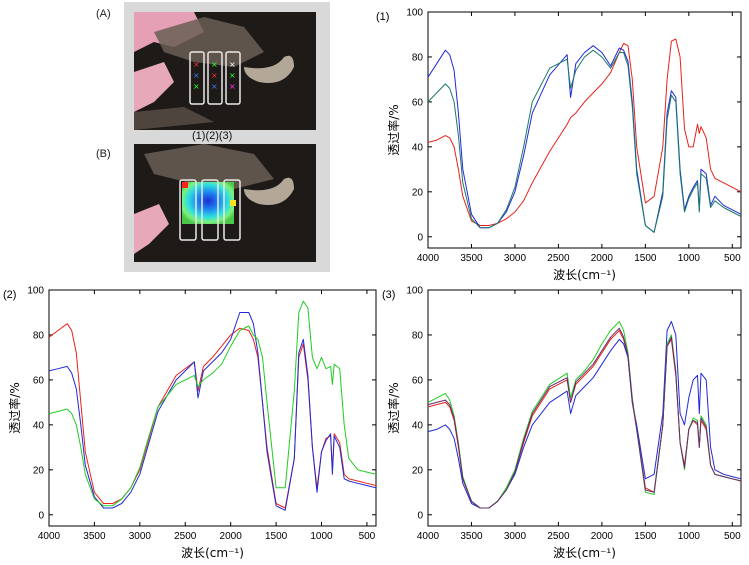 This screenshot has width=749, height=565. Describe the element at coordinates (103, 14) in the screenshot. I see `panel-label-a: (A)` at that location.